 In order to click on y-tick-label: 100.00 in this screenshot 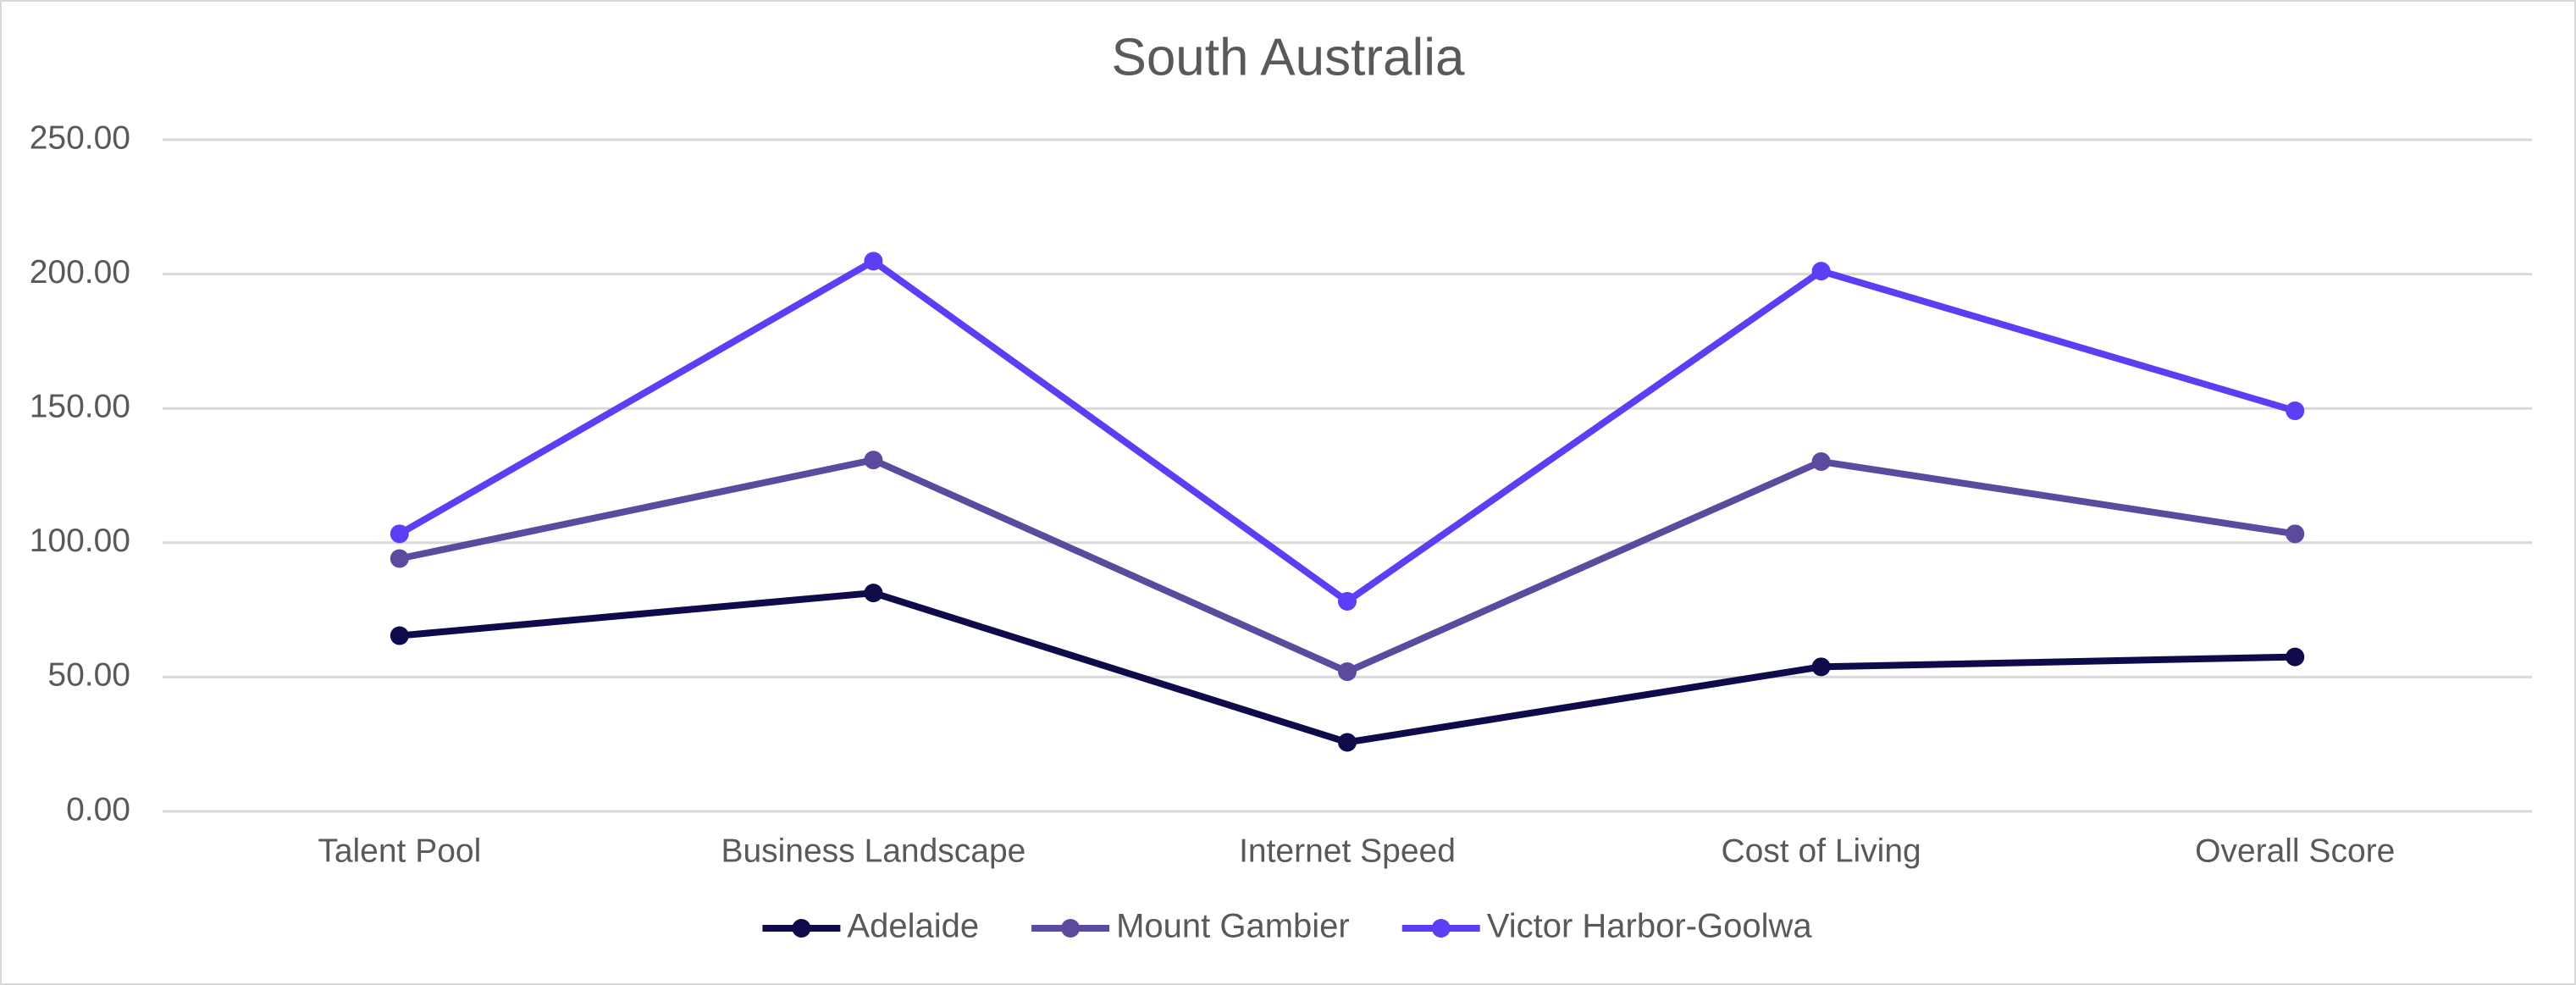, I will do `click(80, 541)`.